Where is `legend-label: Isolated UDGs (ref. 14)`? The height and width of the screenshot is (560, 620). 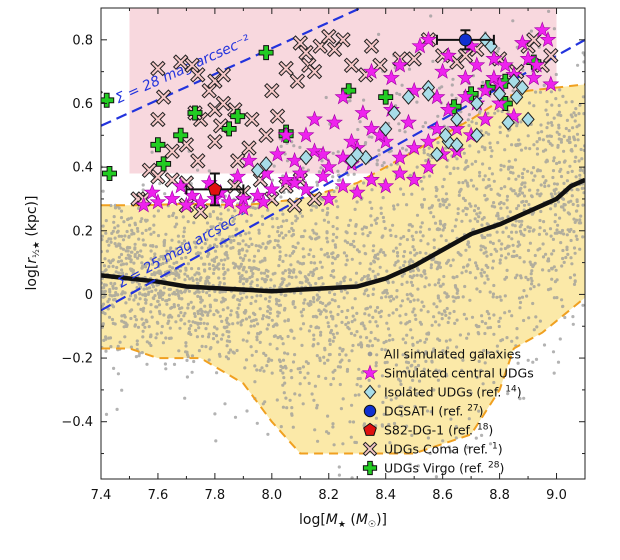
legend-label: Isolated UDGs (ref. 14) is located at coordinates (453, 392).